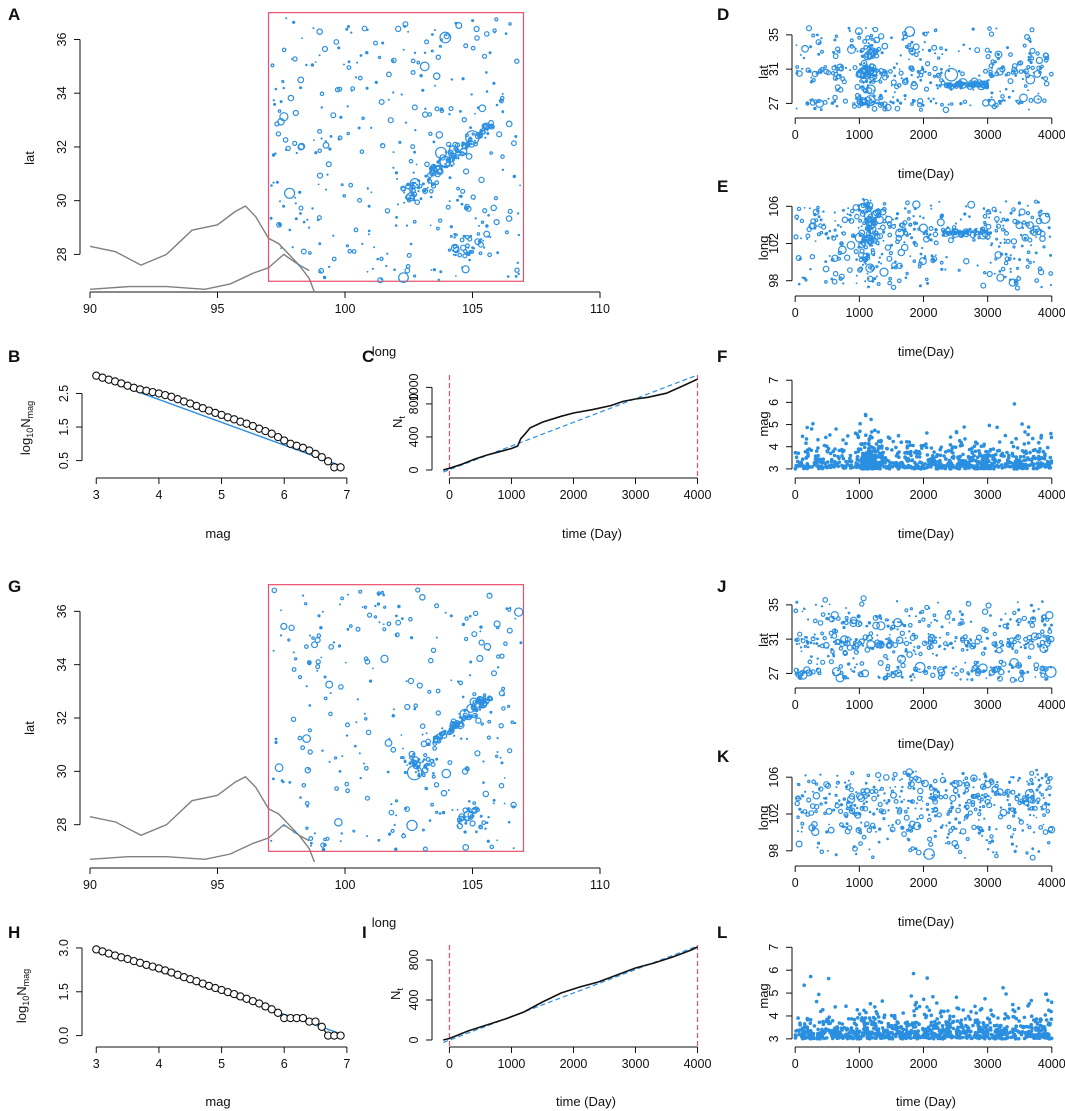  I want to click on l-xtick-label: 4000, so click(1051, 1064).